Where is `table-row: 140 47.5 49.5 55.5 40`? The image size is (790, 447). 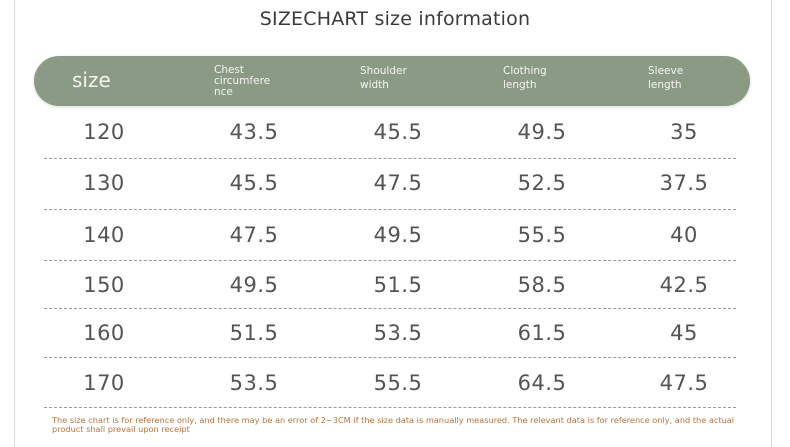
table-row: 140 47.5 49.5 55.5 40 is located at coordinates (395, 236).